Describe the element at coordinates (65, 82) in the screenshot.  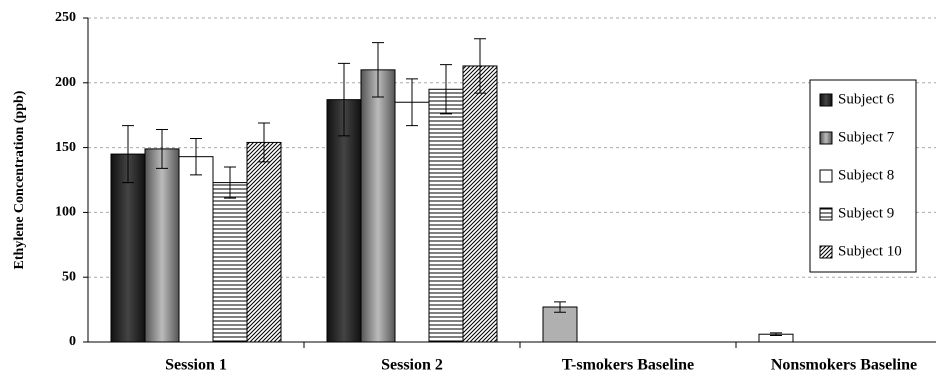
I see `y-tick-label: 200` at that location.